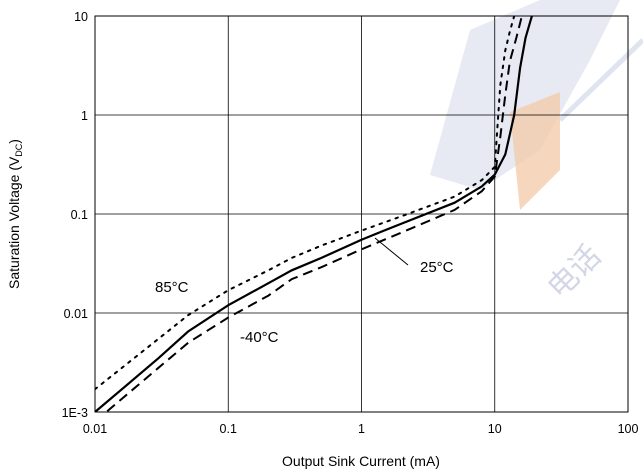 Image resolution: width=643 pixels, height=473 pixels. I want to click on watermark-logo-stroke, so click(600, 80).